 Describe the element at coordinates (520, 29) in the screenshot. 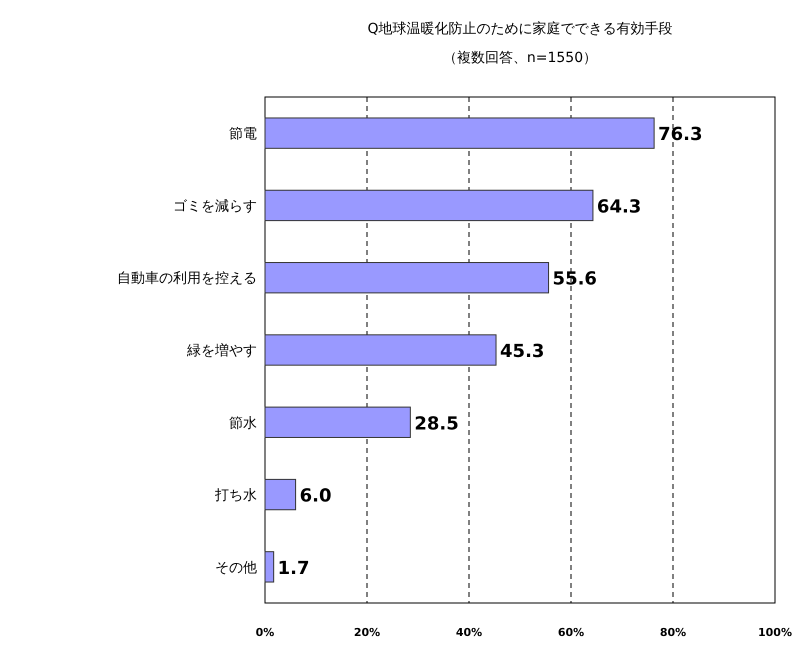

I see `chart-title: Q地球温暖化防止のために家庭でできる有効手段` at that location.